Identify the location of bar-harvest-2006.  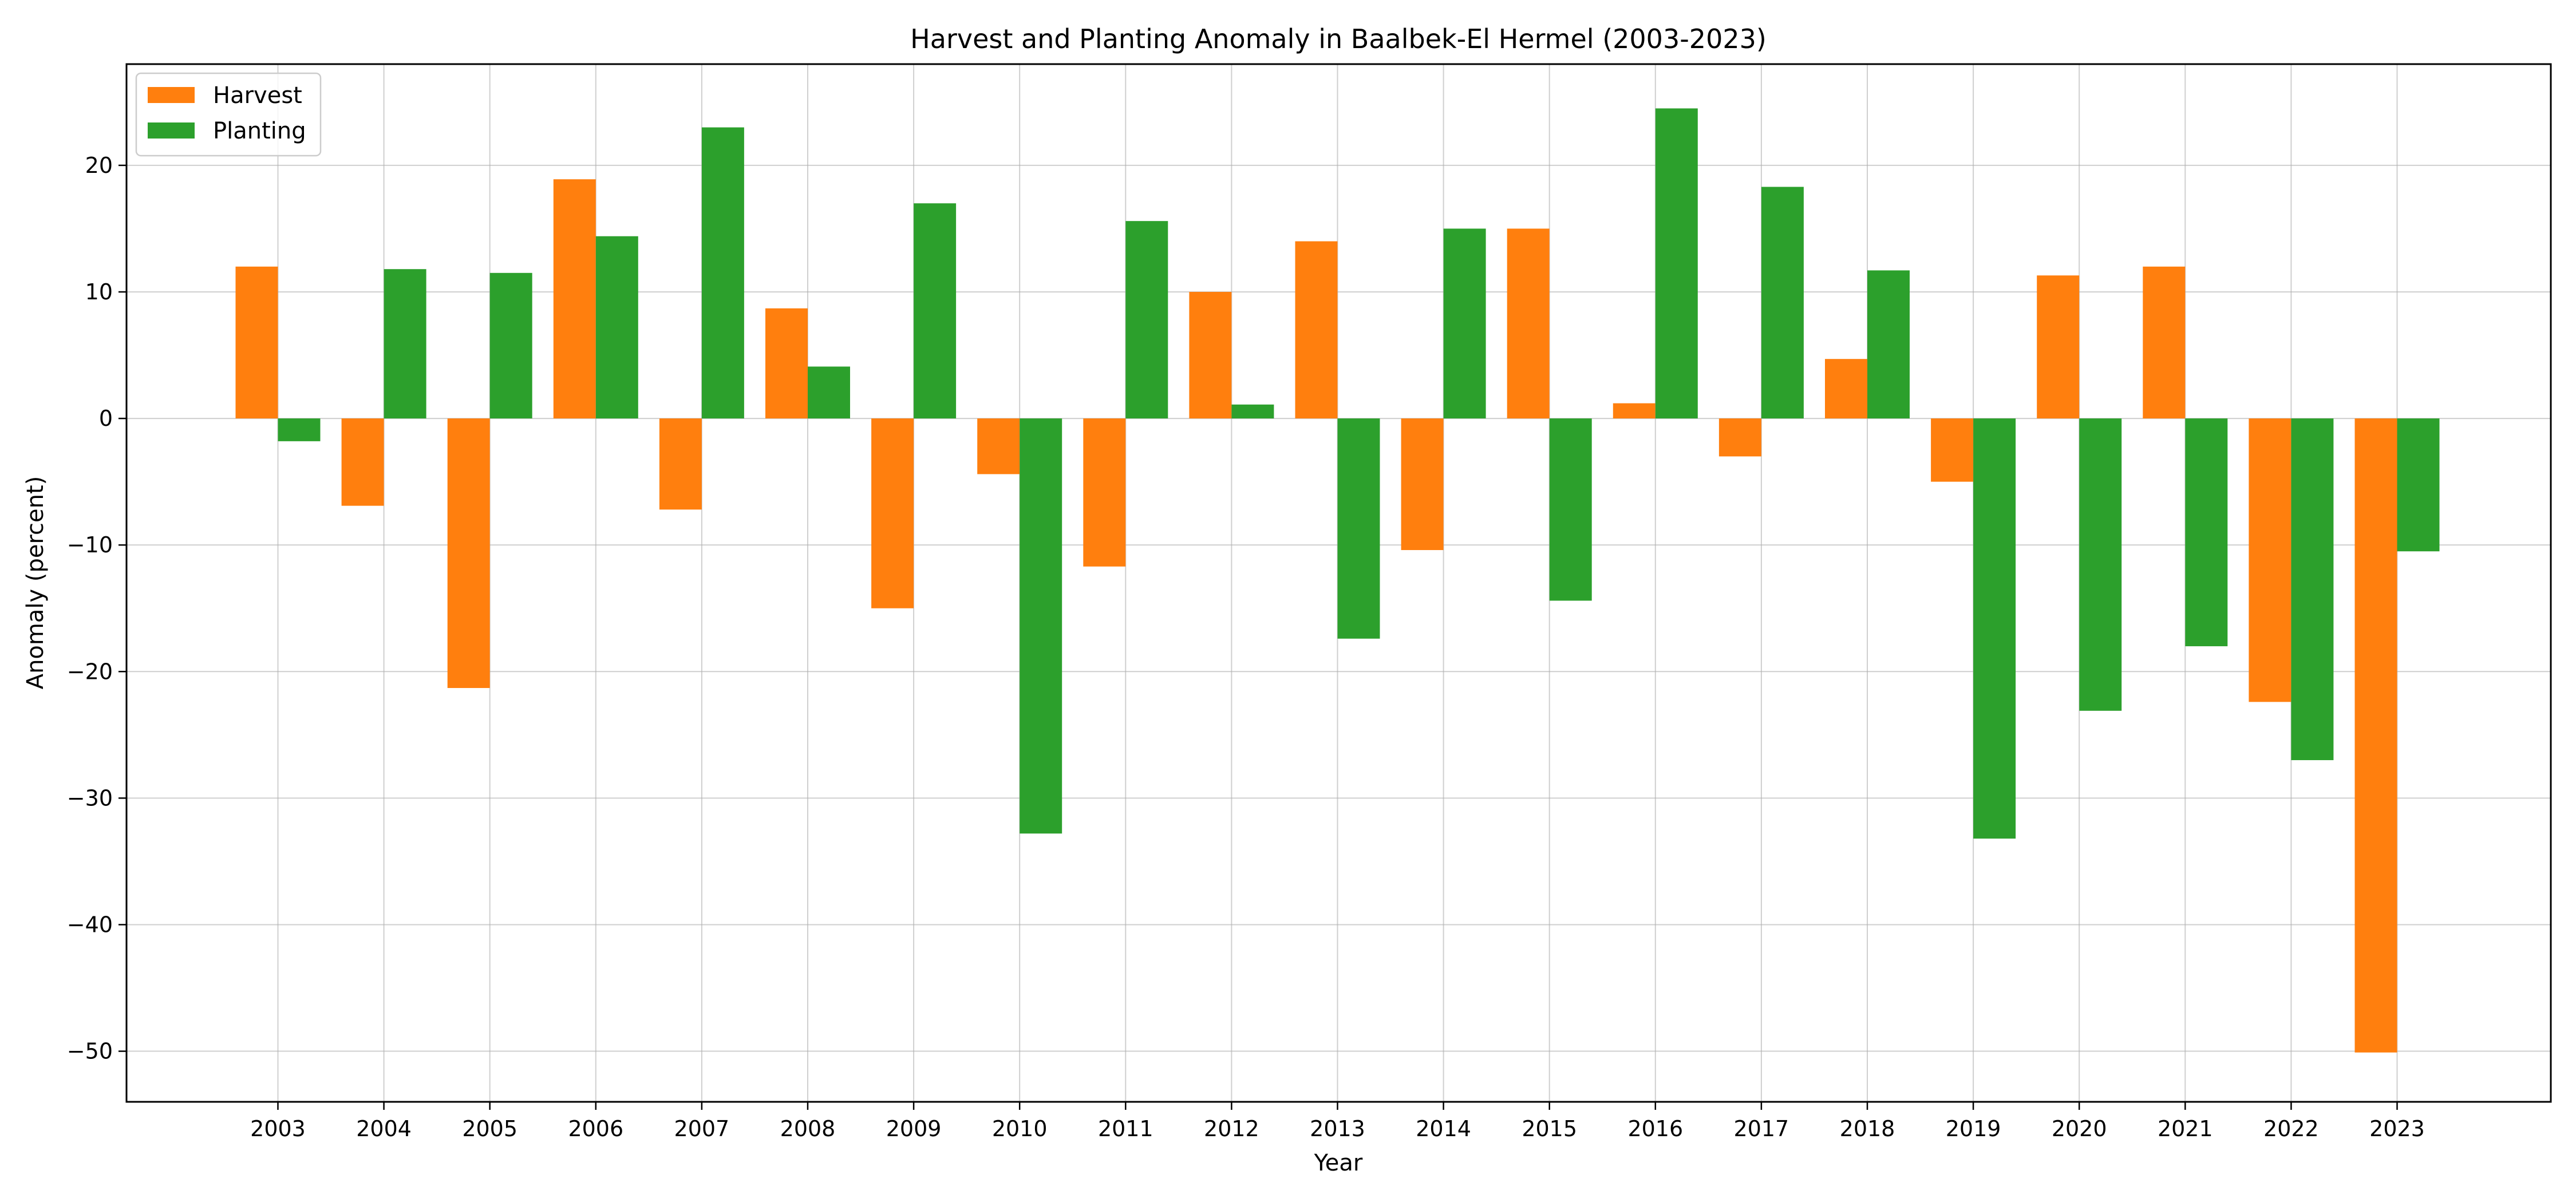
(574, 299).